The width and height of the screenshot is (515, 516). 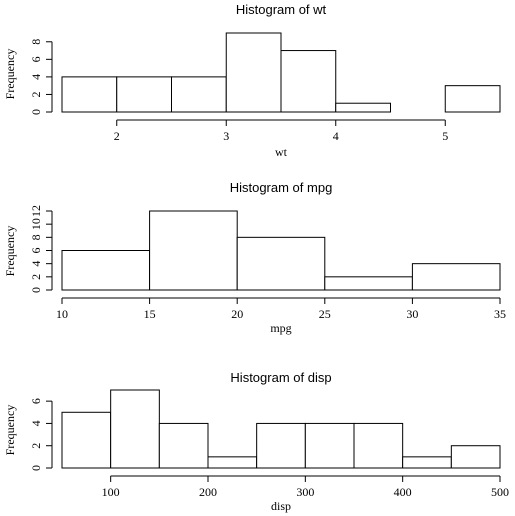 What do you see at coordinates (325, 314) in the screenshot?
I see `x-tick-label: 25` at bounding box center [325, 314].